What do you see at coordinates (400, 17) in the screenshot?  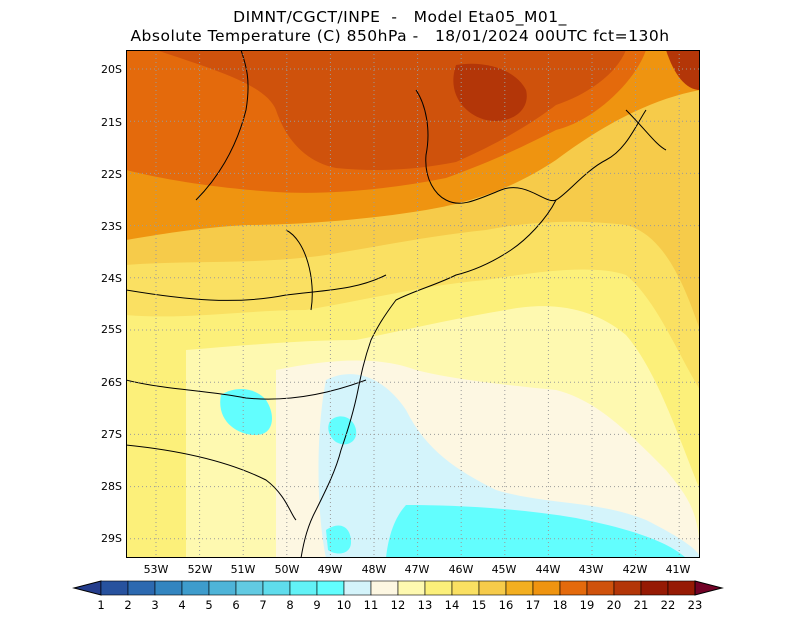 I see `chart-title: DIMNT/CGCT/INPE - Model Eta05_M01_` at bounding box center [400, 17].